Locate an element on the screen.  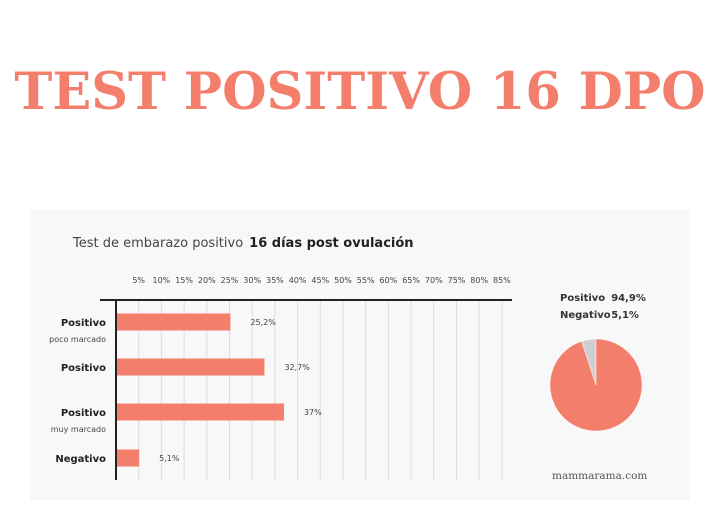
x-tick-label: 65% is located at coordinates (411, 280).